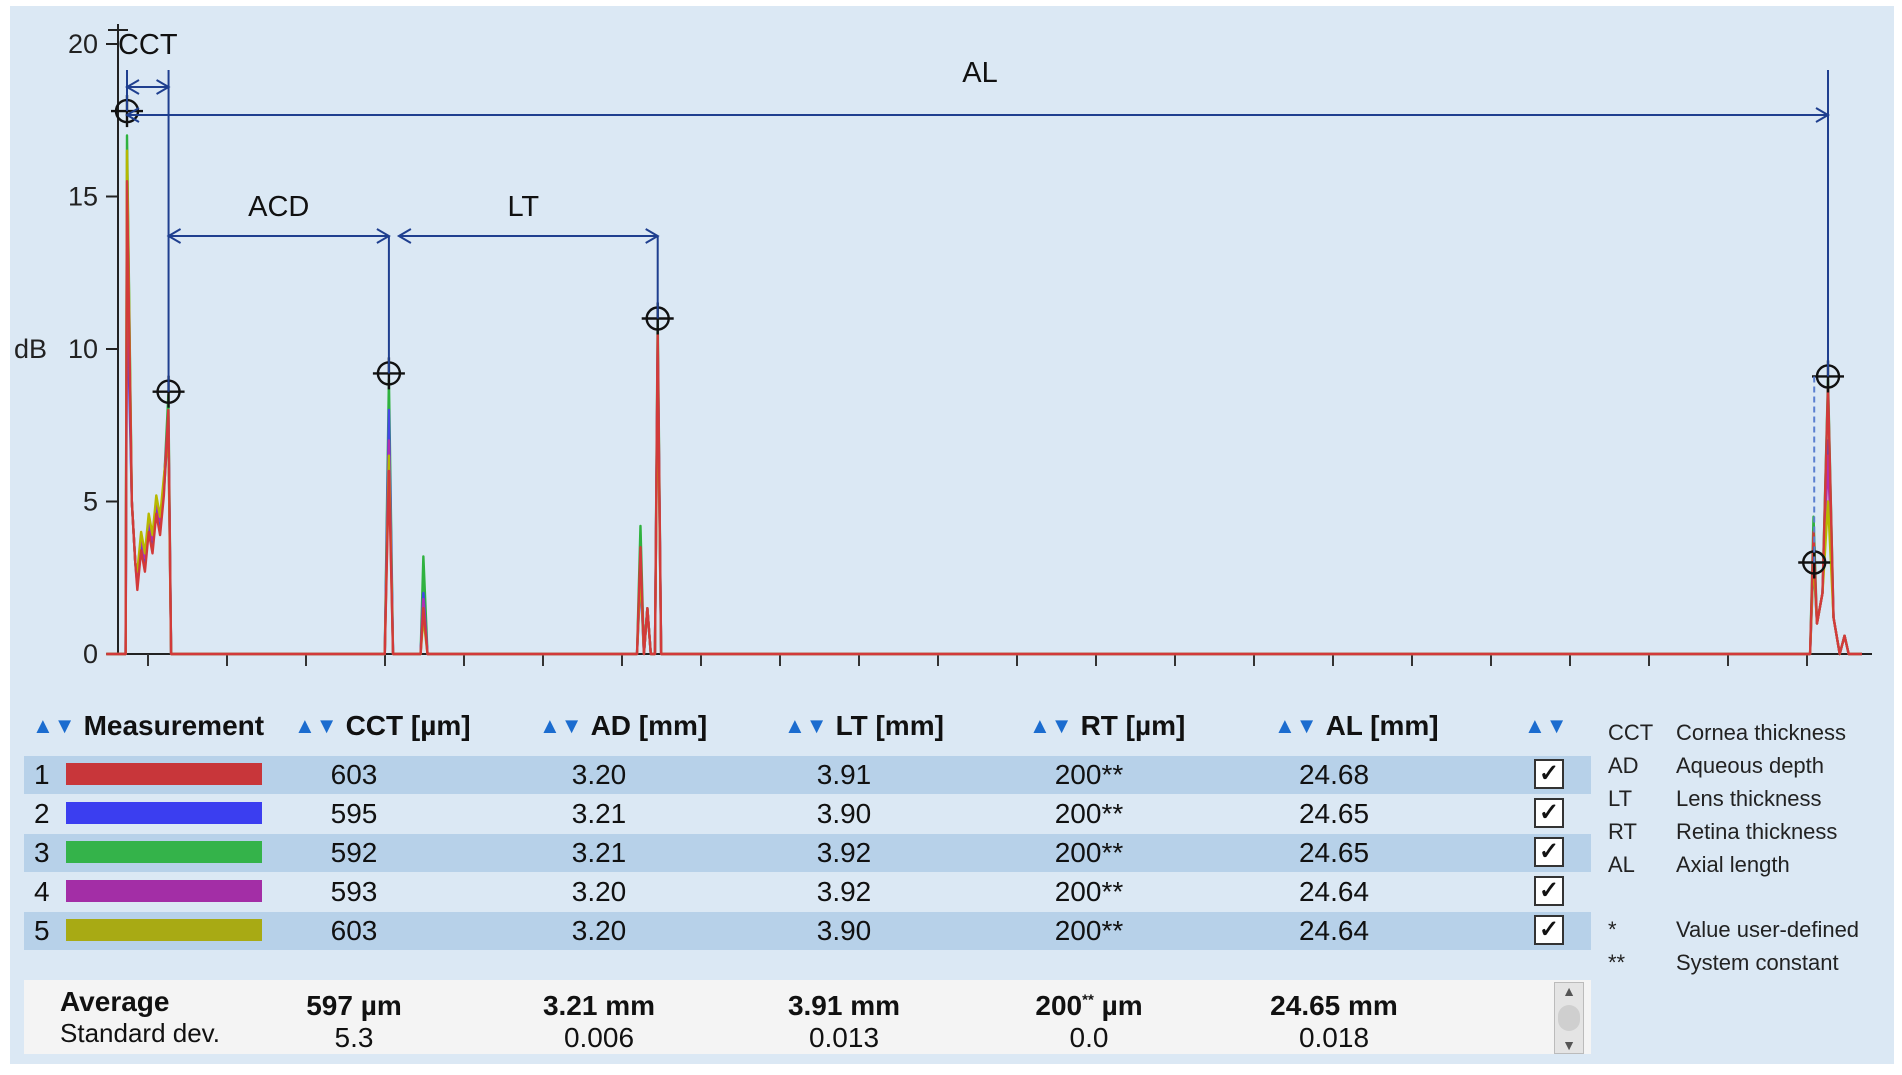  I want to click on lt-value: 3.91, so click(844, 774).